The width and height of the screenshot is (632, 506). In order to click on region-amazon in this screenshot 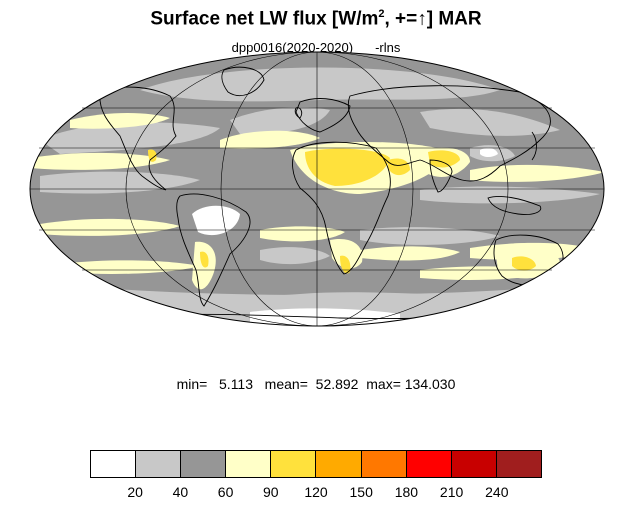, I will do `click(216, 220)`.